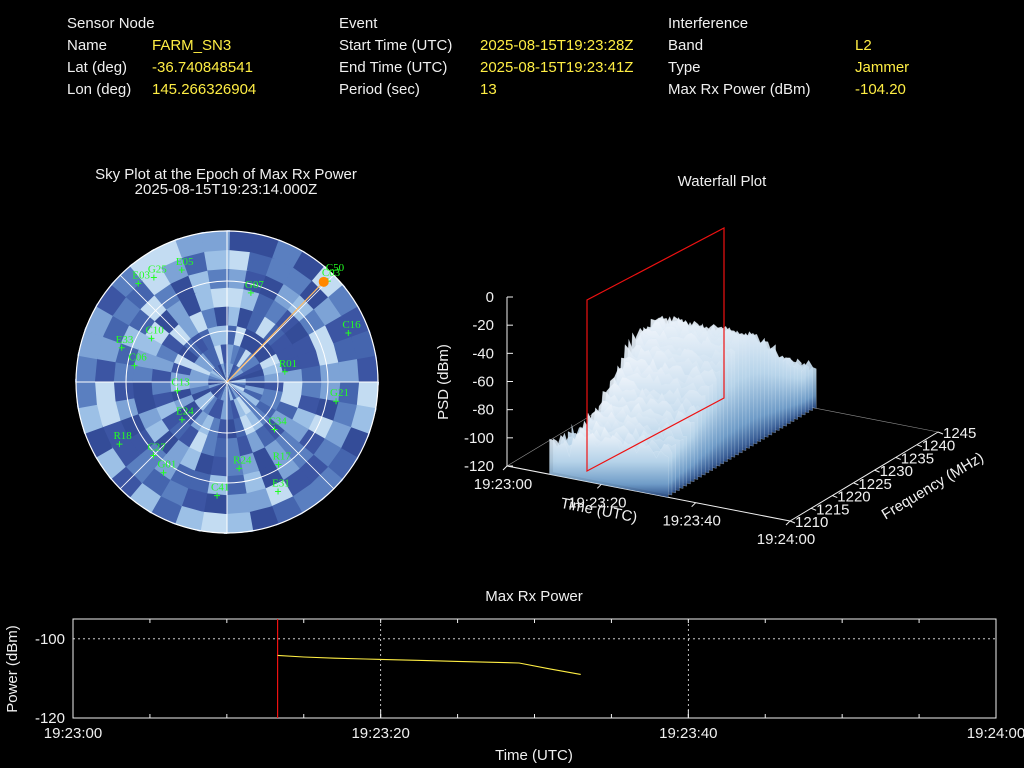 This screenshot has height=768, width=1024. Describe the element at coordinates (12, 669) in the screenshot. I see `max-rx-ylabel: Power (dBm)` at that location.